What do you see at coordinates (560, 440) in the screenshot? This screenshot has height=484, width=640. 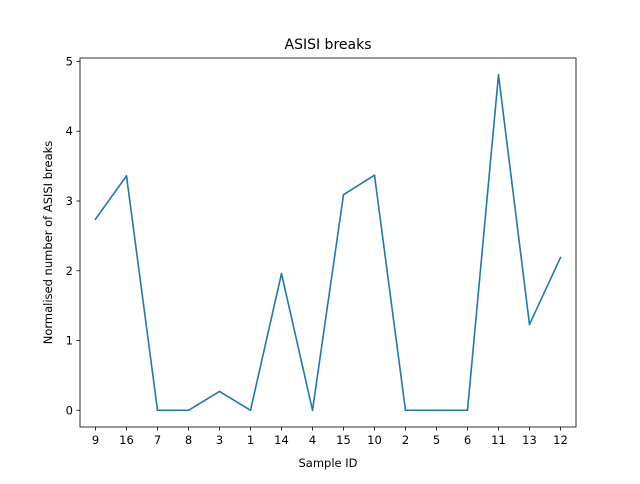 I see `x-tick-label: 12` at bounding box center [560, 440].